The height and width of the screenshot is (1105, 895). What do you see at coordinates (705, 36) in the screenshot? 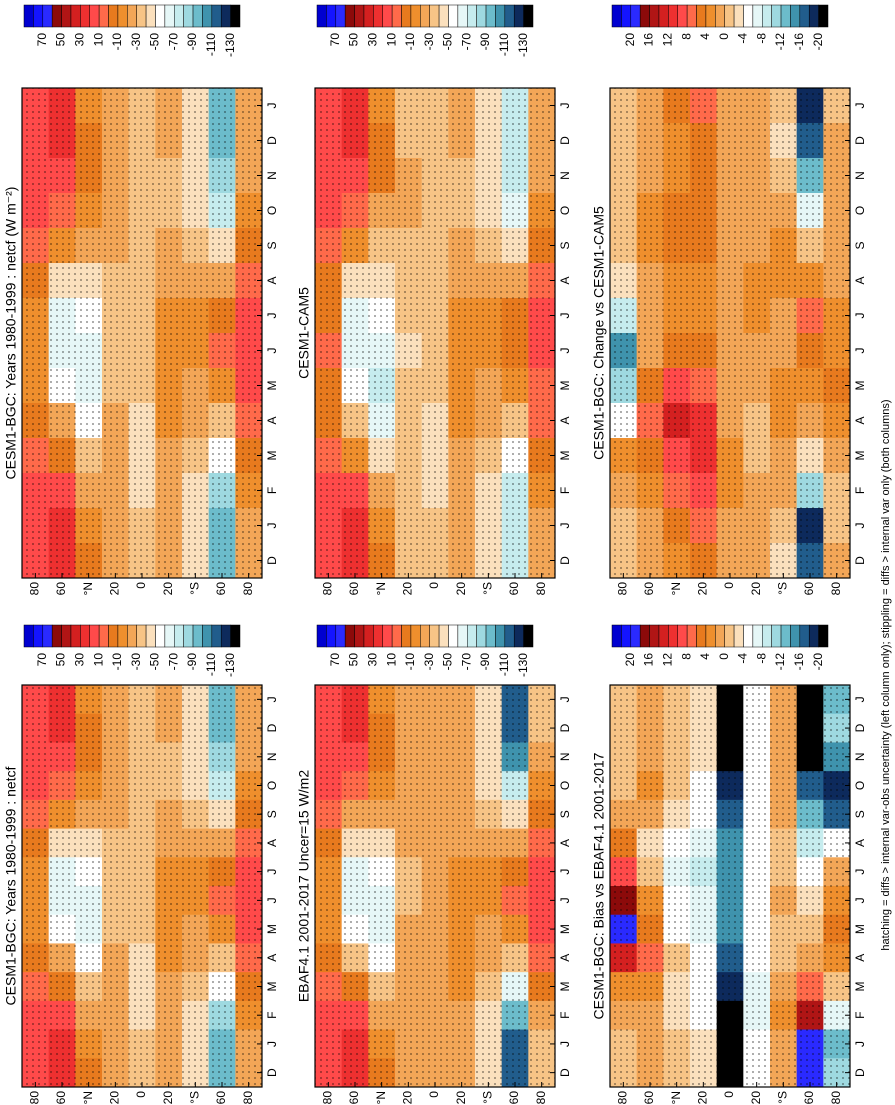
I see `colorbar-label: 4` at bounding box center [705, 36].